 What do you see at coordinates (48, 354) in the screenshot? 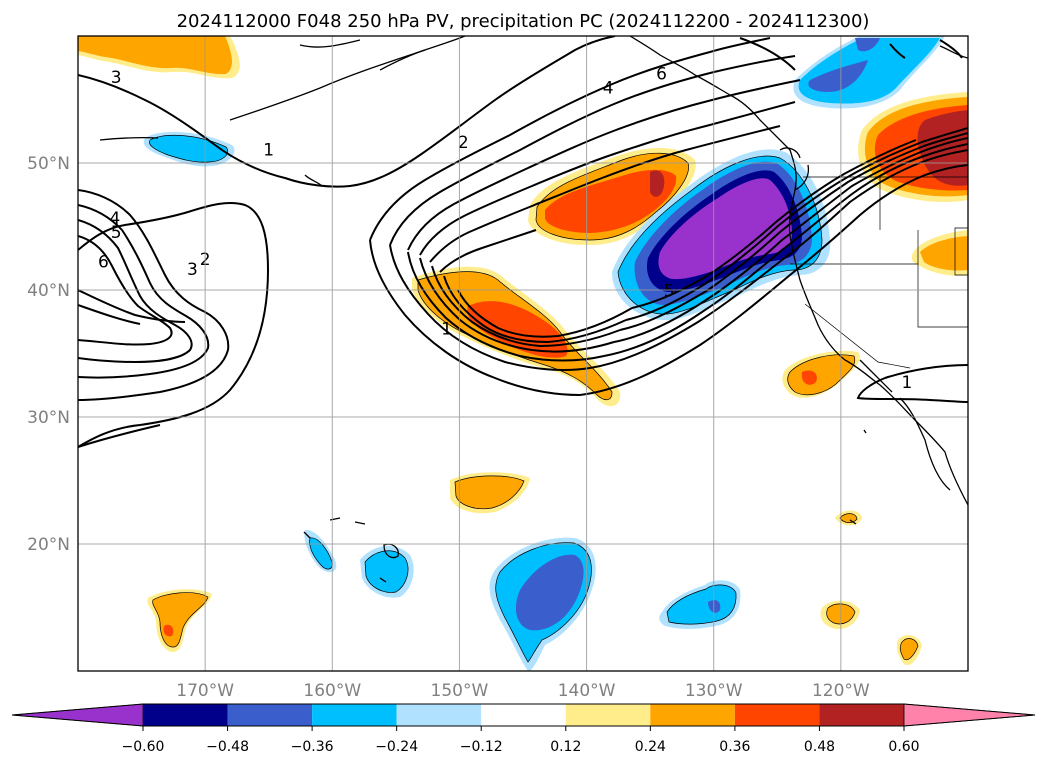
I see `lat-tick-labels: 20°N 30°N 40°N 50°N` at bounding box center [48, 354].